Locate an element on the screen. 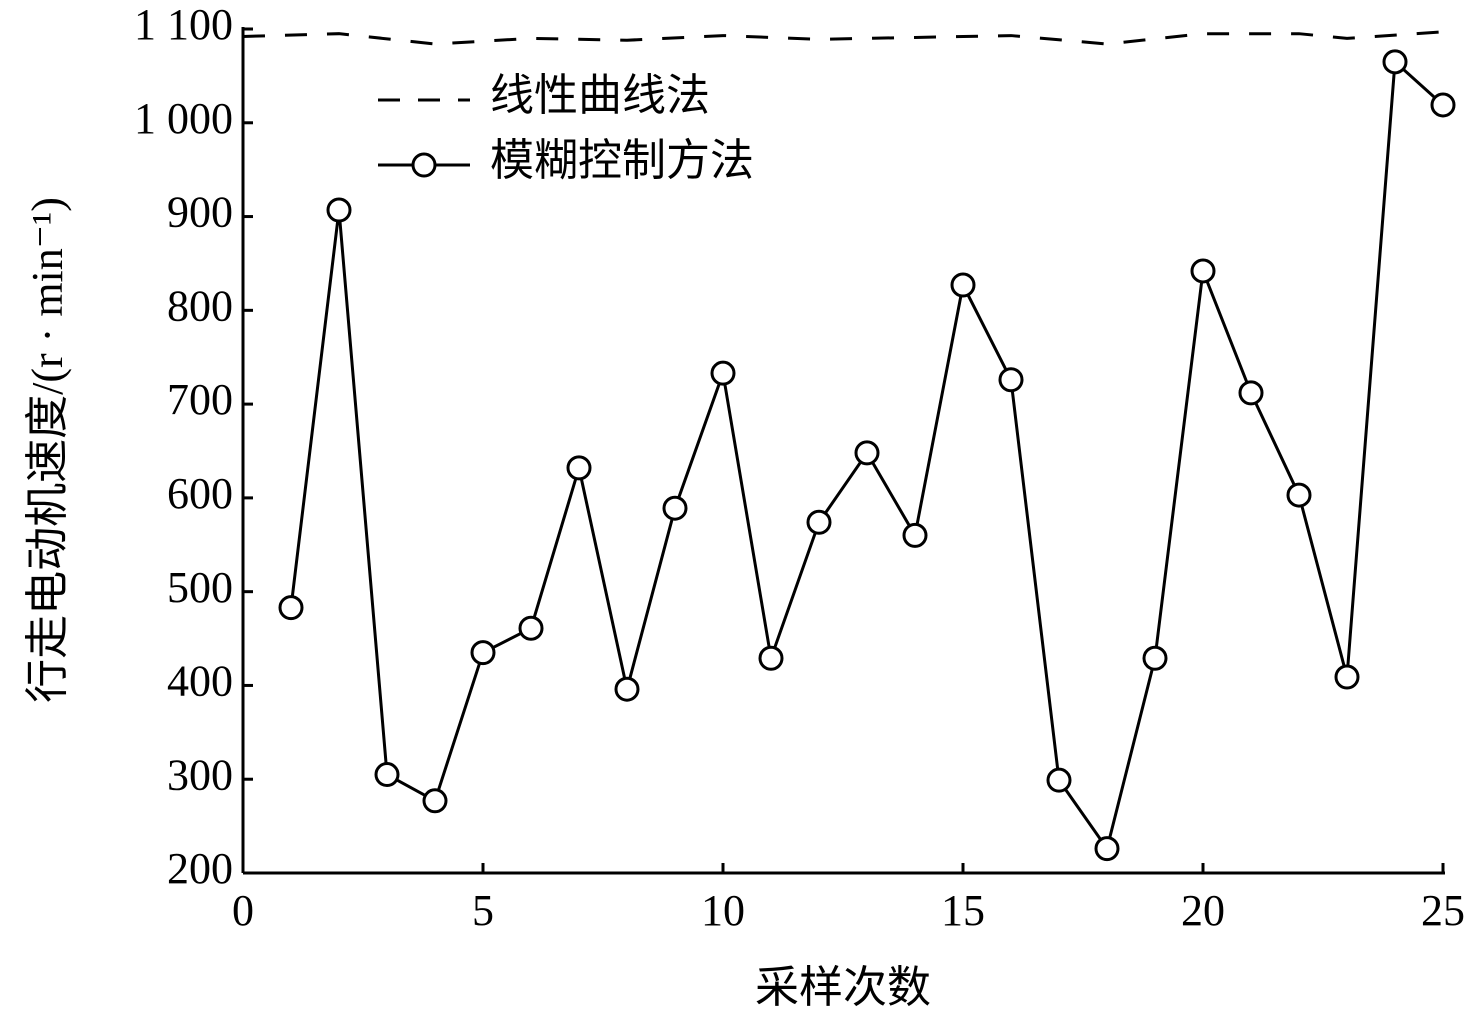  y-tick-label: 800 is located at coordinates (200, 305).